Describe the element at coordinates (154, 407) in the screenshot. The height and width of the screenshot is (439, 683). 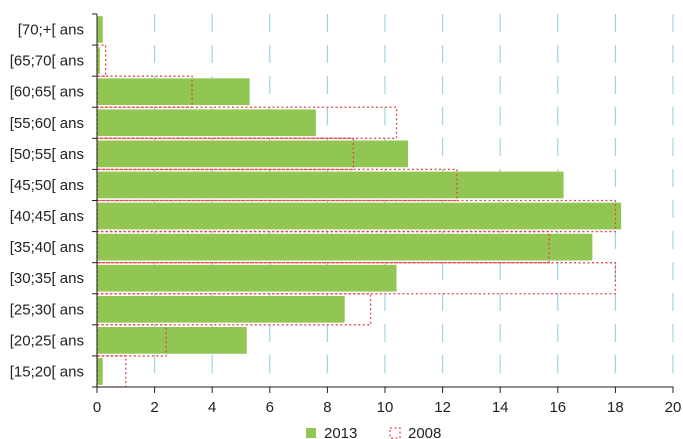
I see `x-tick-label: 2` at that location.